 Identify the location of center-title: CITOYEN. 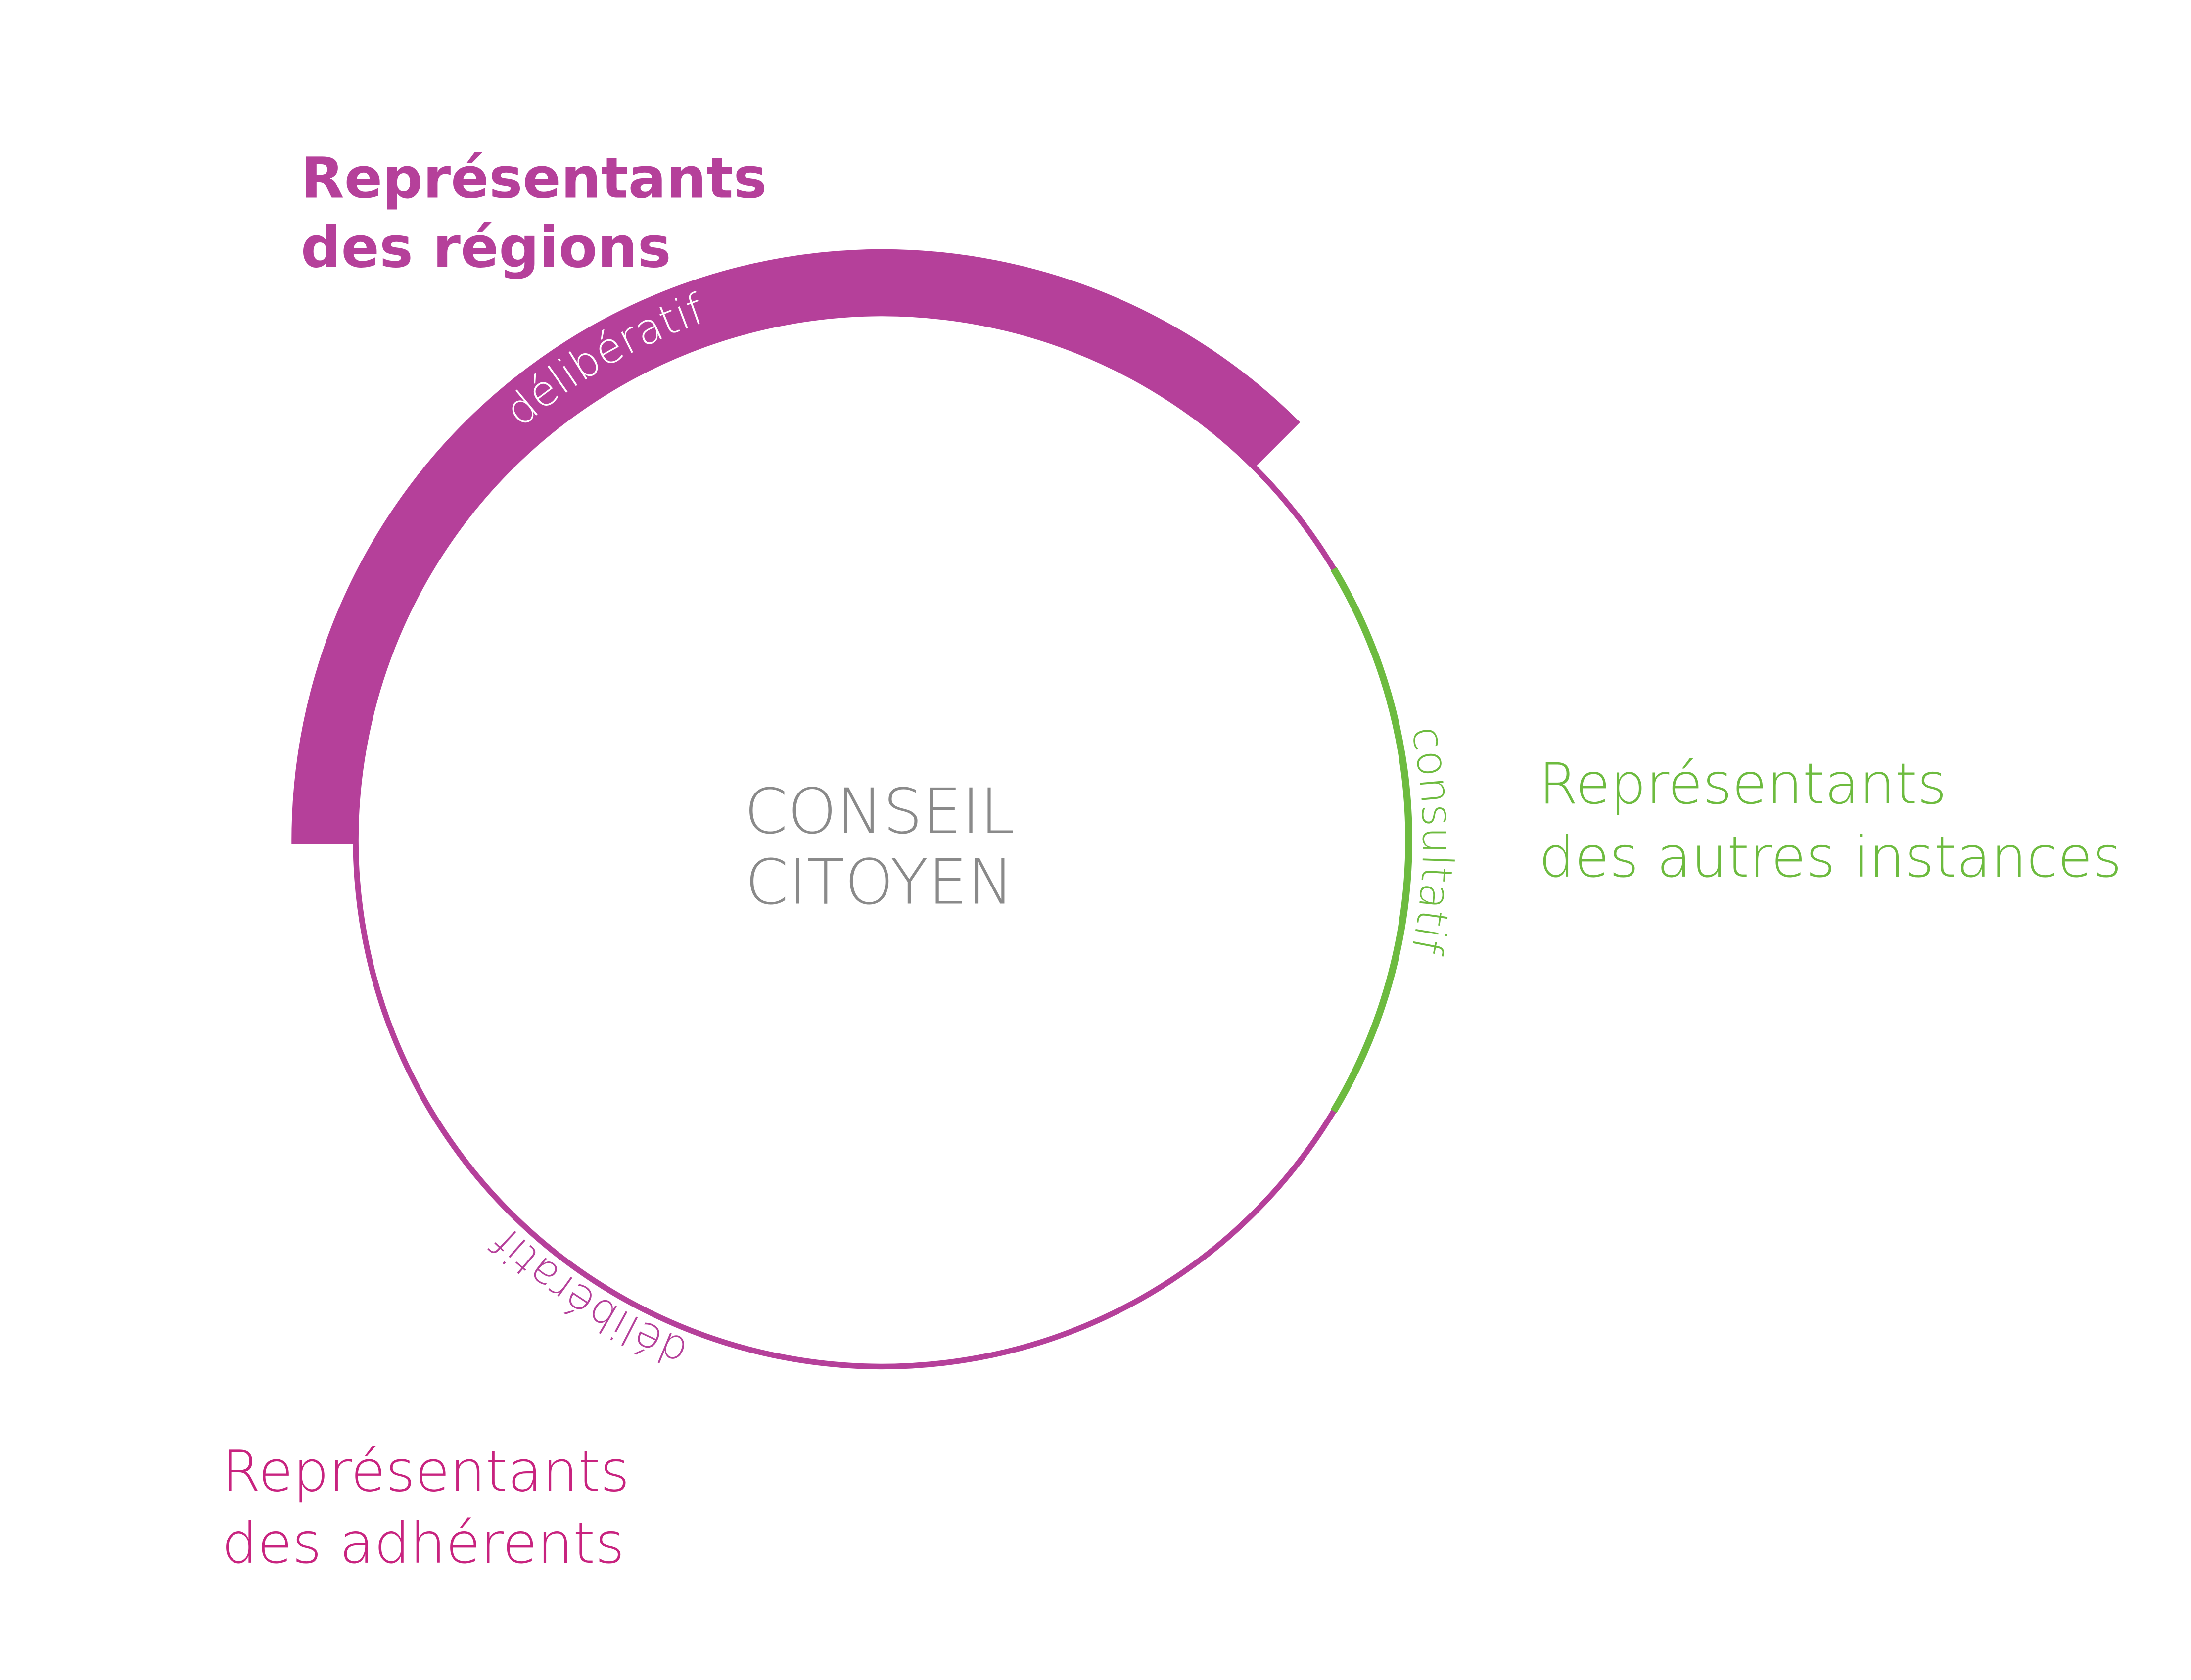
(879, 881).